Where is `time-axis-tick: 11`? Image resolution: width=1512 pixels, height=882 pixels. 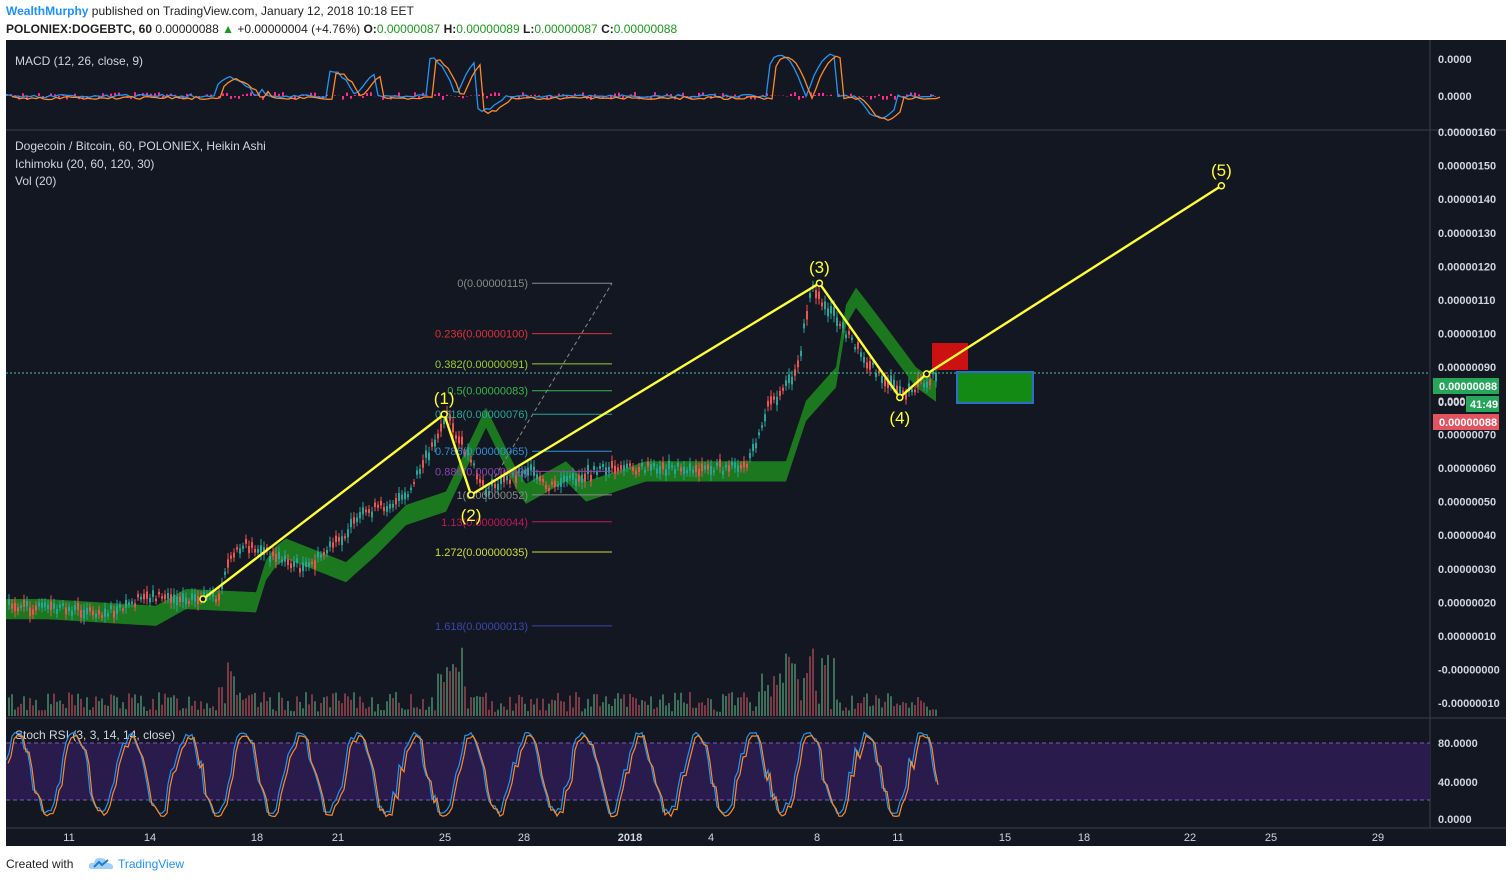
time-axis-tick: 11 is located at coordinates (68, 838).